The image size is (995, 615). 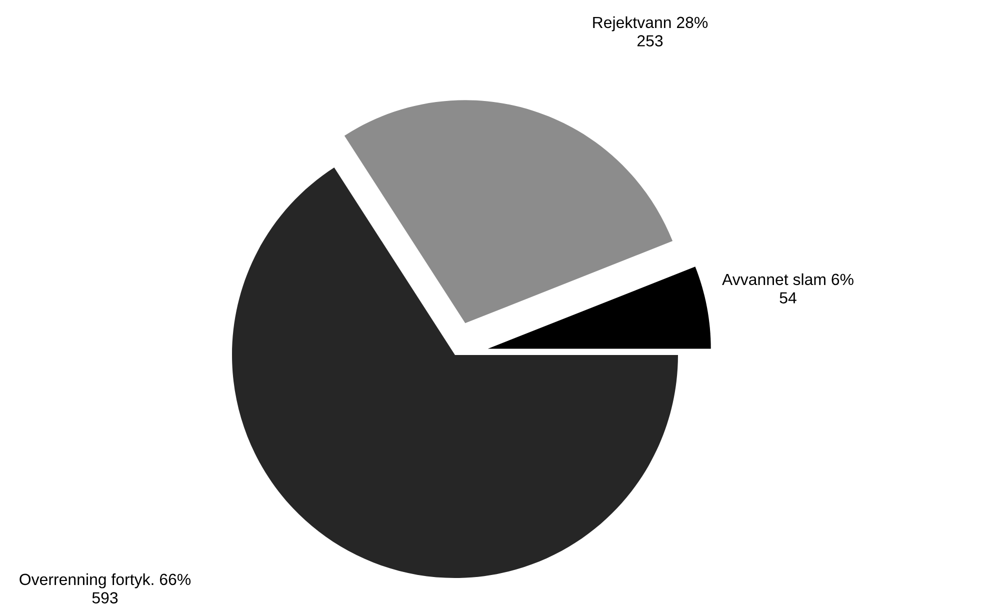 I want to click on data-label: 54, so click(x=788, y=298).